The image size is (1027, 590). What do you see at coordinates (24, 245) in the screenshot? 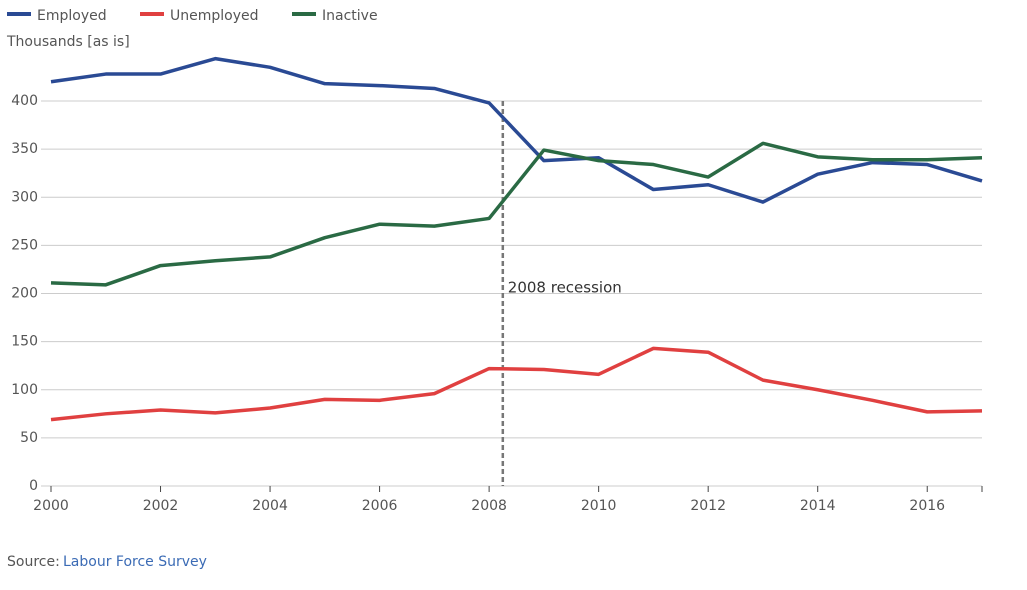
I see `y-tick-label: 250` at bounding box center [24, 245].